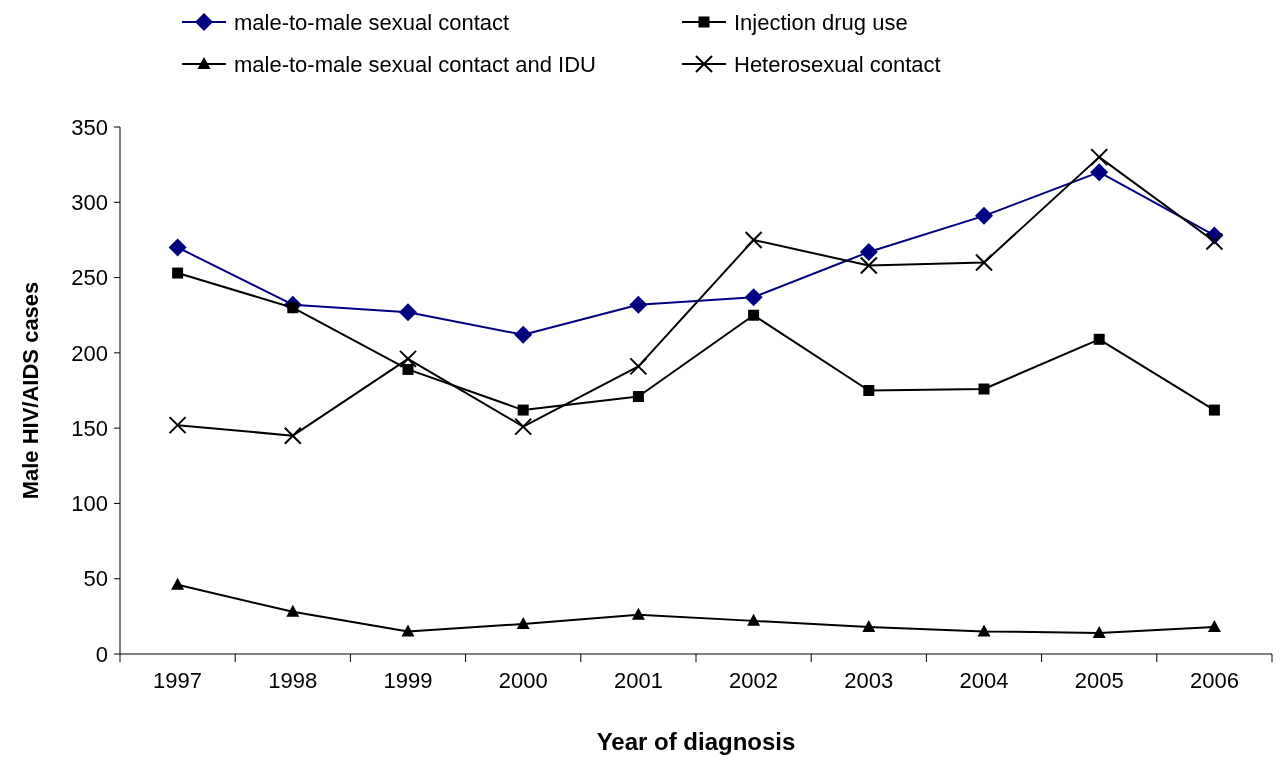 The height and width of the screenshot is (761, 1281). What do you see at coordinates (837, 64) in the screenshot?
I see `legend-label: Heterosexual contact` at bounding box center [837, 64].